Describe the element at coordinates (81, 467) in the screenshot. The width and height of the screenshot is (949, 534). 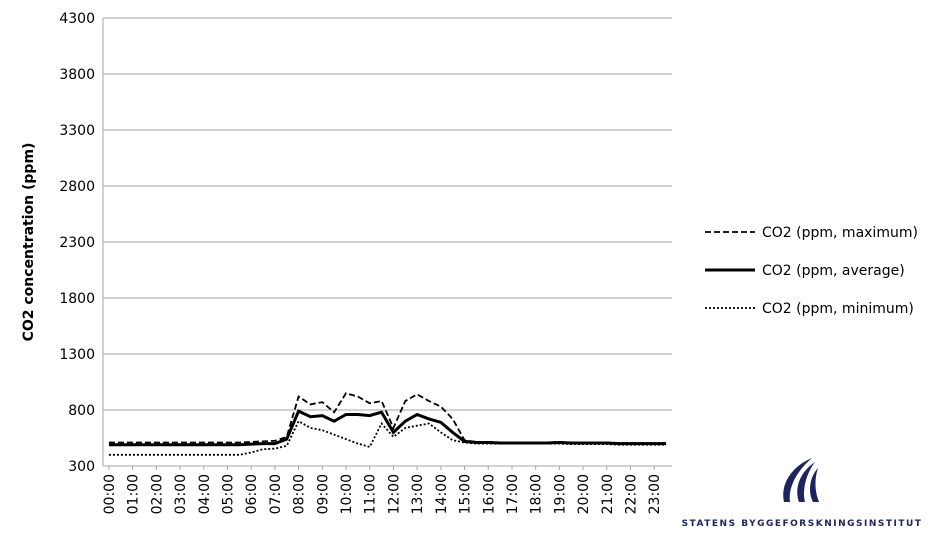
I see `y-tick-label: 300` at that location.